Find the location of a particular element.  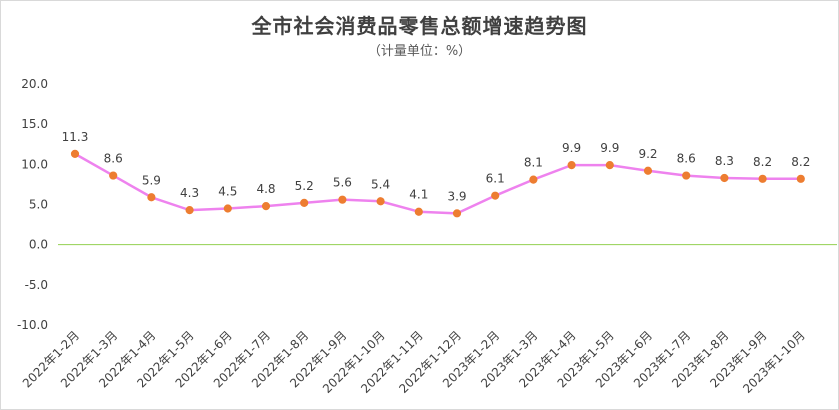

data-label: 4.3 is located at coordinates (189, 193).